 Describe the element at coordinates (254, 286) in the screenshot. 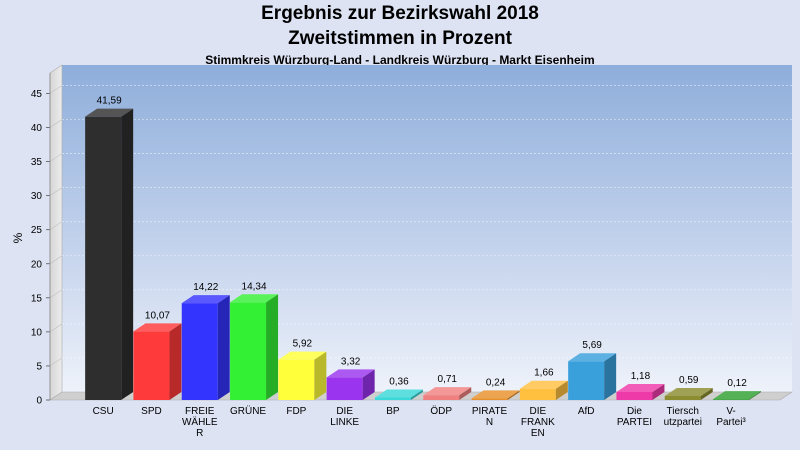

I see `data-label: 14,34` at that location.